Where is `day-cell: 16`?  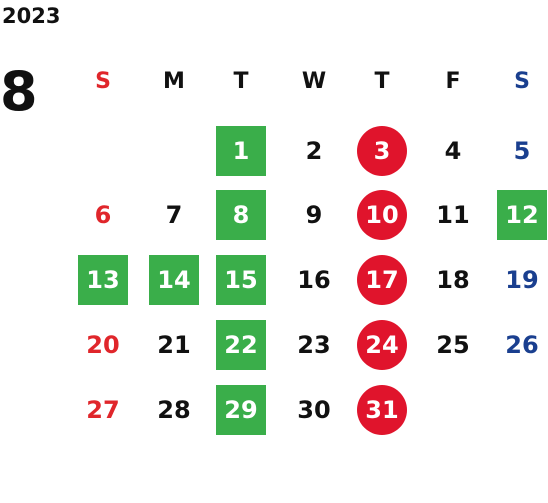
day-cell: 16 is located at coordinates (314, 280).